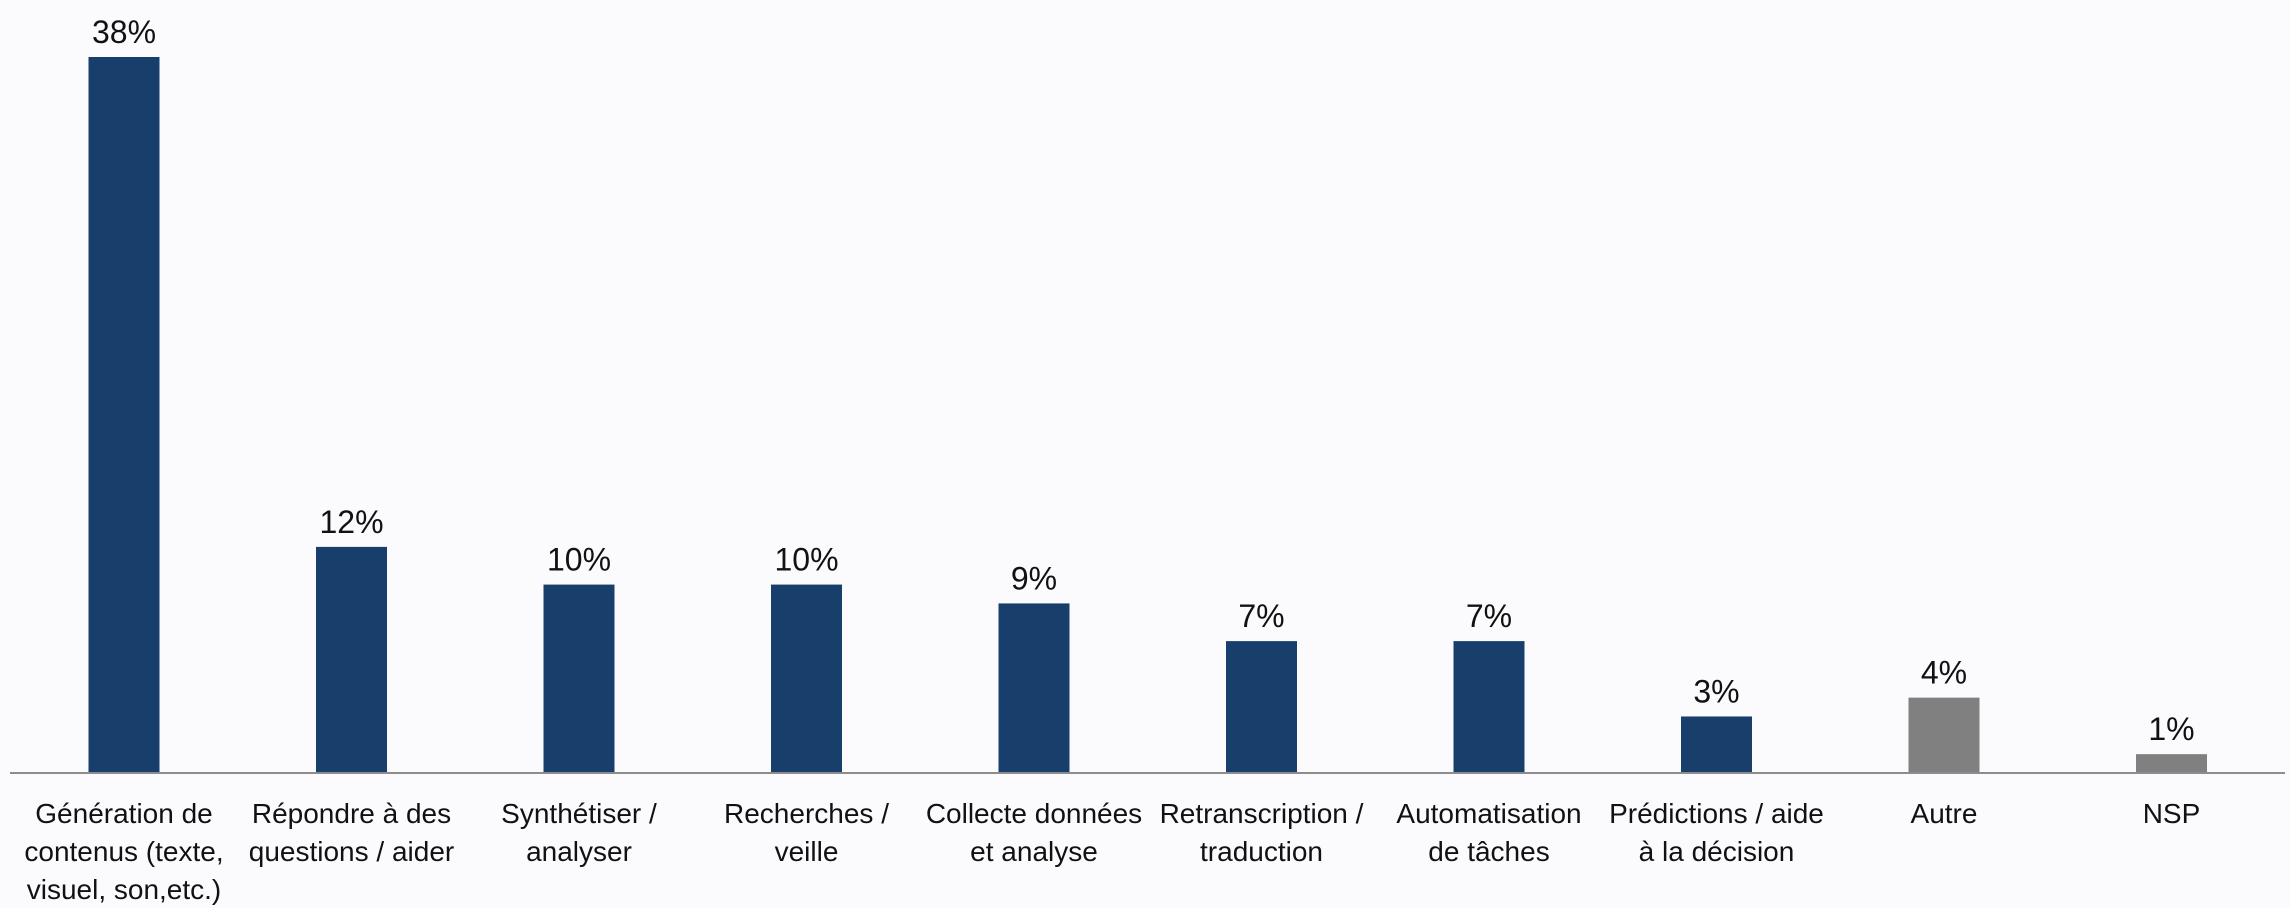  Describe the element at coordinates (123, 813) in the screenshot. I see `category-label-line: Génération de` at that location.